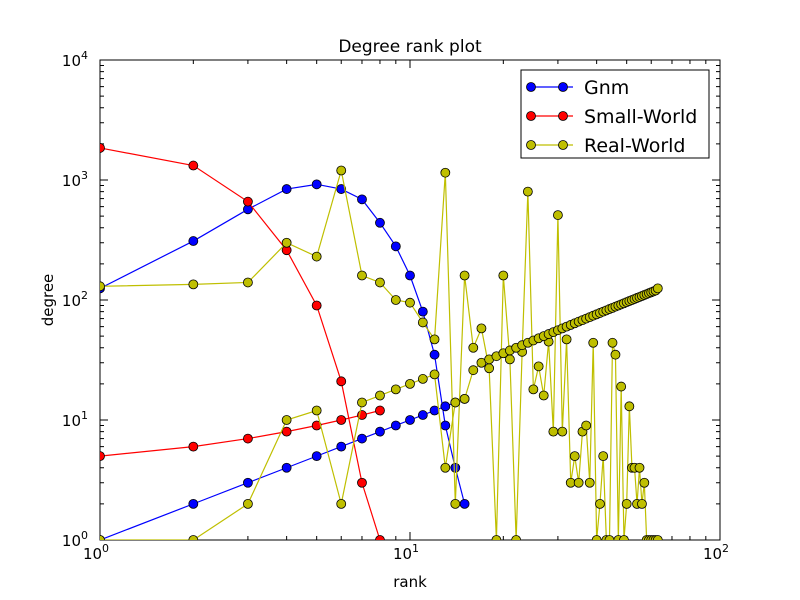  What do you see at coordinates (716, 552) in the screenshot?
I see `x-tick-label: 10²` at bounding box center [716, 552].